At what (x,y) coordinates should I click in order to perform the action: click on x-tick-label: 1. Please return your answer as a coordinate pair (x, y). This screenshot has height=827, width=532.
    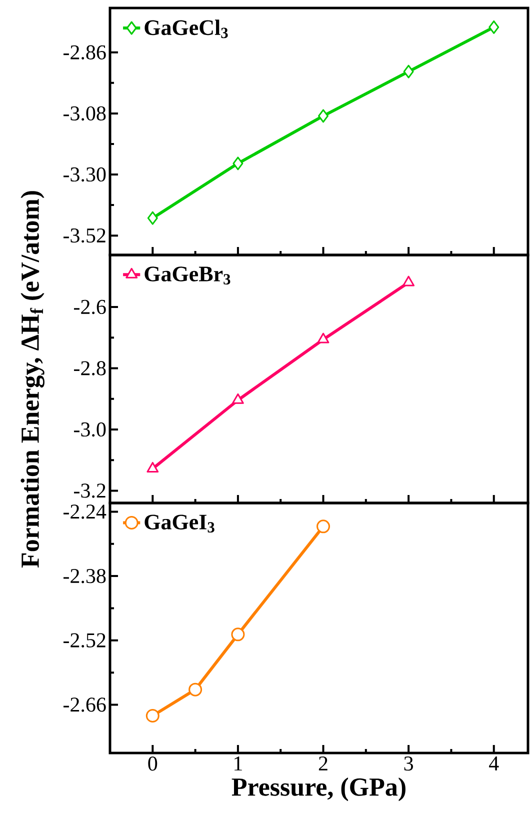
    Looking at the image, I should click on (238, 763).